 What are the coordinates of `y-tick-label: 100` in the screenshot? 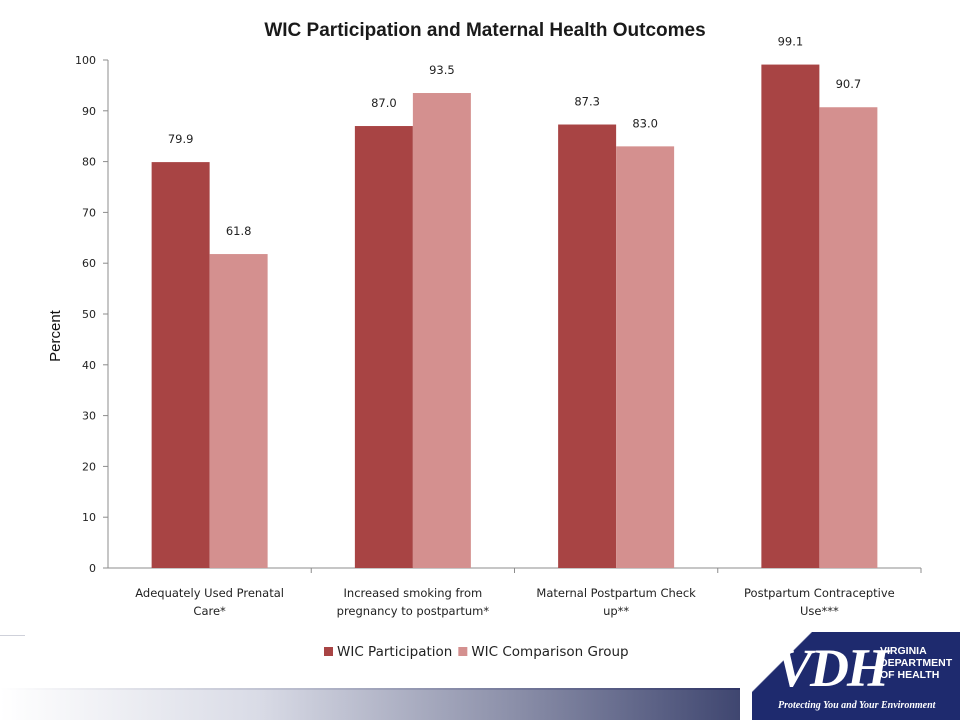 It's located at (85, 60).